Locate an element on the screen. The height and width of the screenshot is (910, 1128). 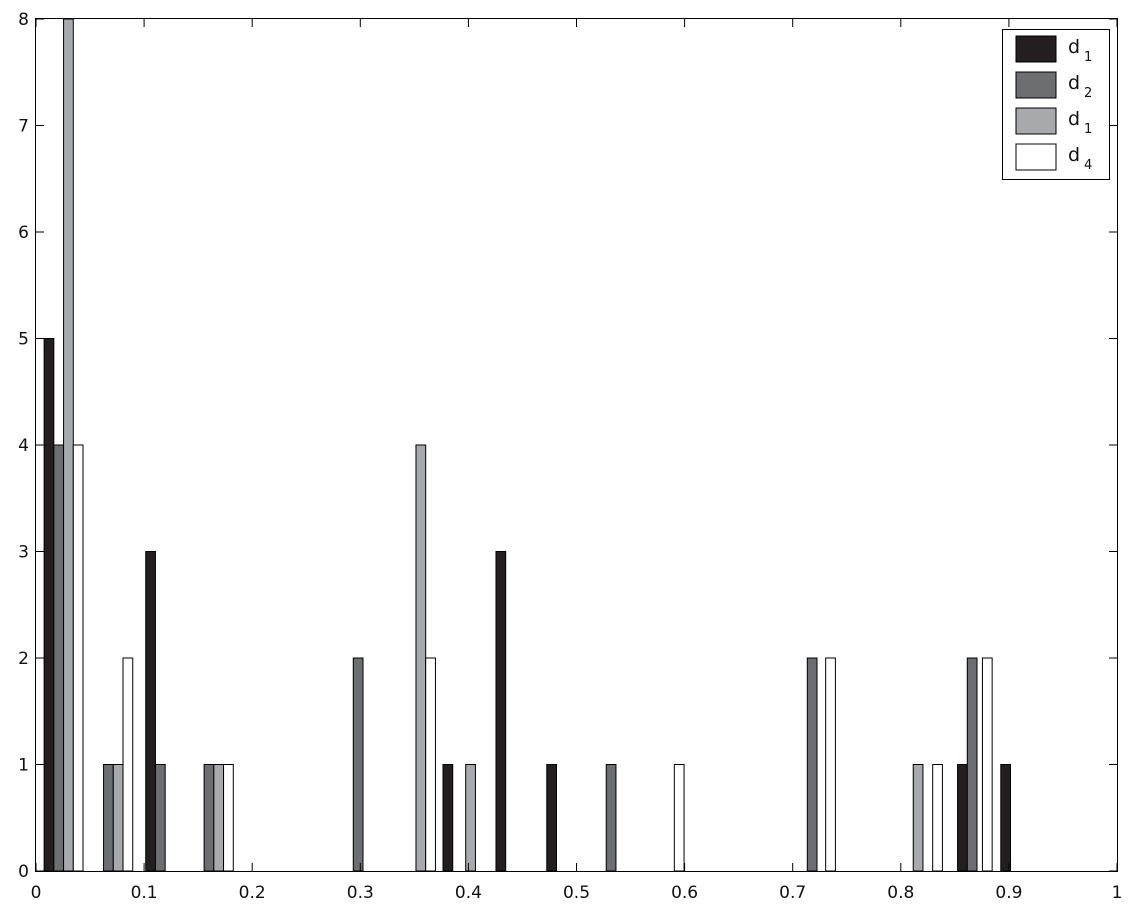
x-tick-label: 0.3 is located at coordinates (360, 893).